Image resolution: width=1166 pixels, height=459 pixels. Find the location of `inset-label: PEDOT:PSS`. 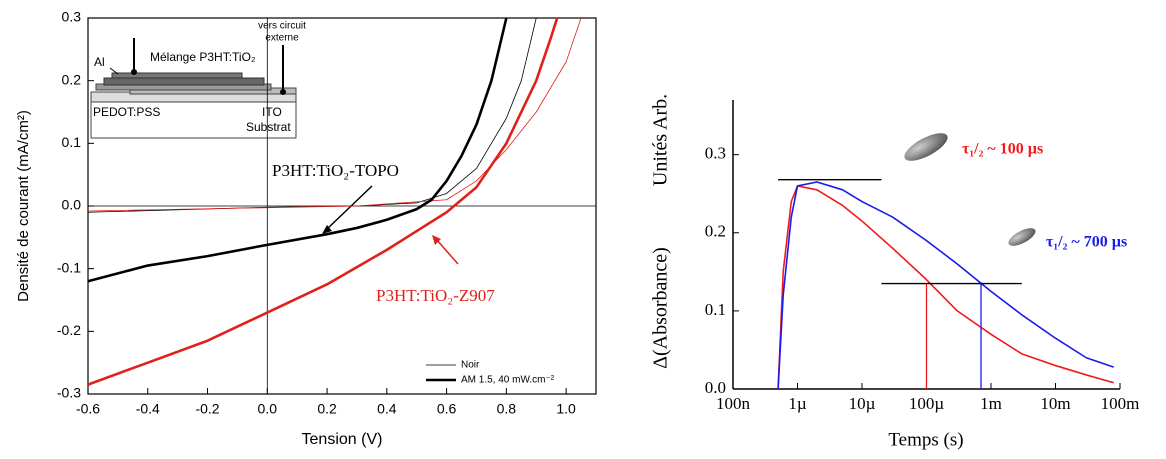

inset-label: PEDOT:PSS is located at coordinates (126, 112).